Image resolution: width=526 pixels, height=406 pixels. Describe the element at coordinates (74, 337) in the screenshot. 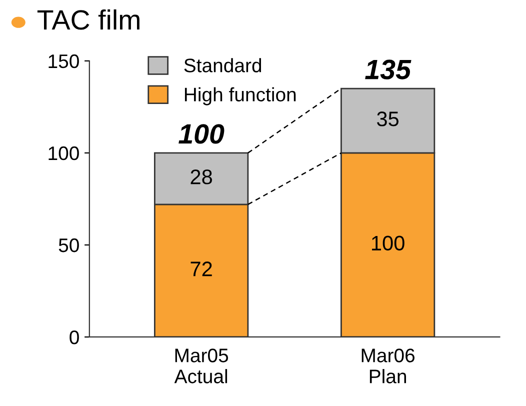

I see `y-tick-label: 0` at that location.